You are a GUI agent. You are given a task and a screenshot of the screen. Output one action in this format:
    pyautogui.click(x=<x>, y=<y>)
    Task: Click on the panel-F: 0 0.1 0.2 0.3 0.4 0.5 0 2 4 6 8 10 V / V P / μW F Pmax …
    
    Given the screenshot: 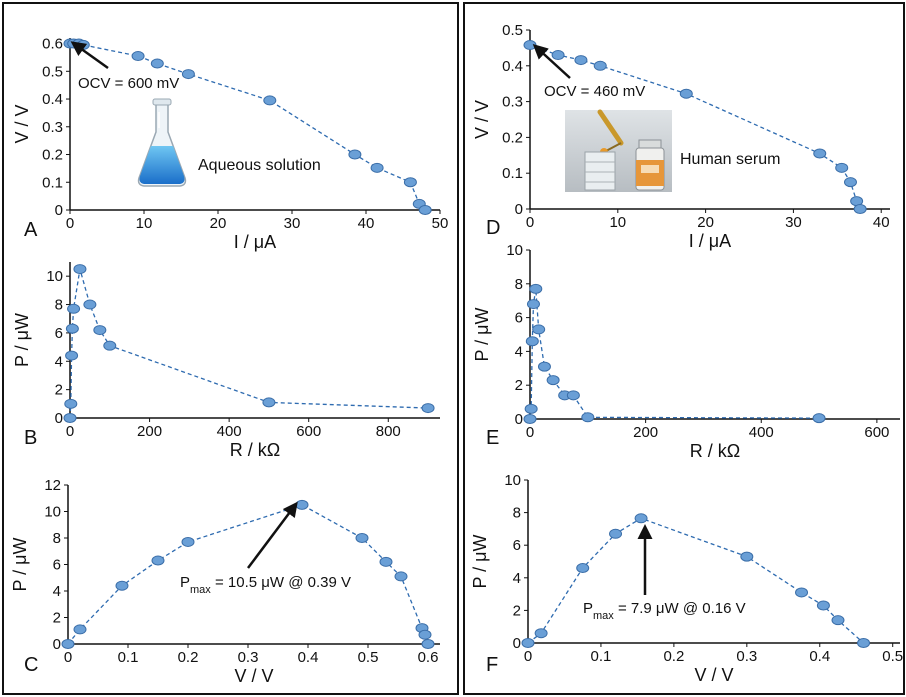 What is the action you would take?
    pyautogui.click(x=686, y=578)
    